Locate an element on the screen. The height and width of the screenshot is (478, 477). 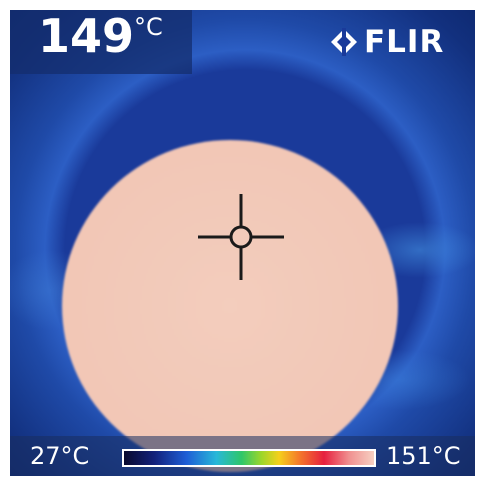
spot-temperature-unit: °C is located at coordinates (148, 27).